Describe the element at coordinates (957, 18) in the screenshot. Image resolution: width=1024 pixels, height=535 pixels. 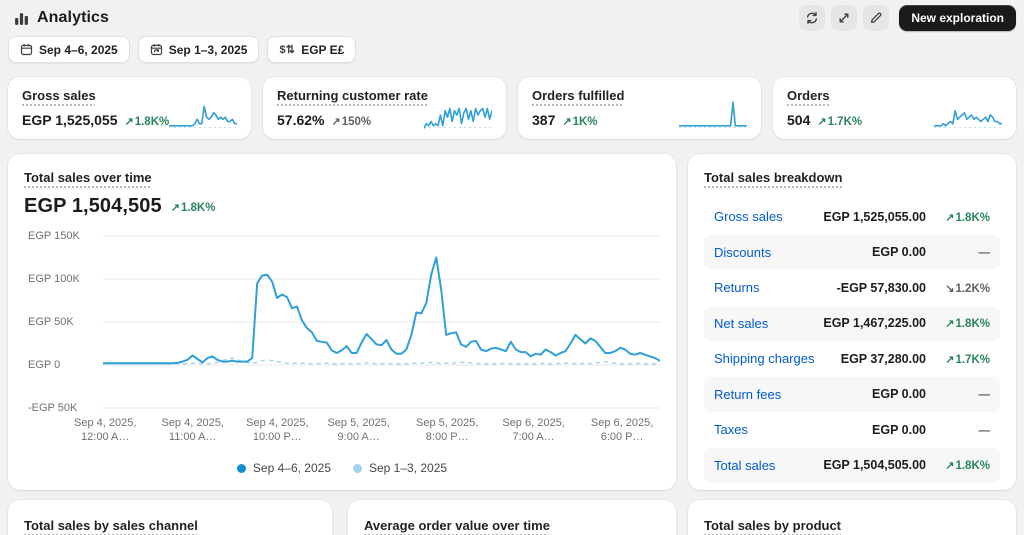
I see `new-exploration-button: New exploration` at that location.